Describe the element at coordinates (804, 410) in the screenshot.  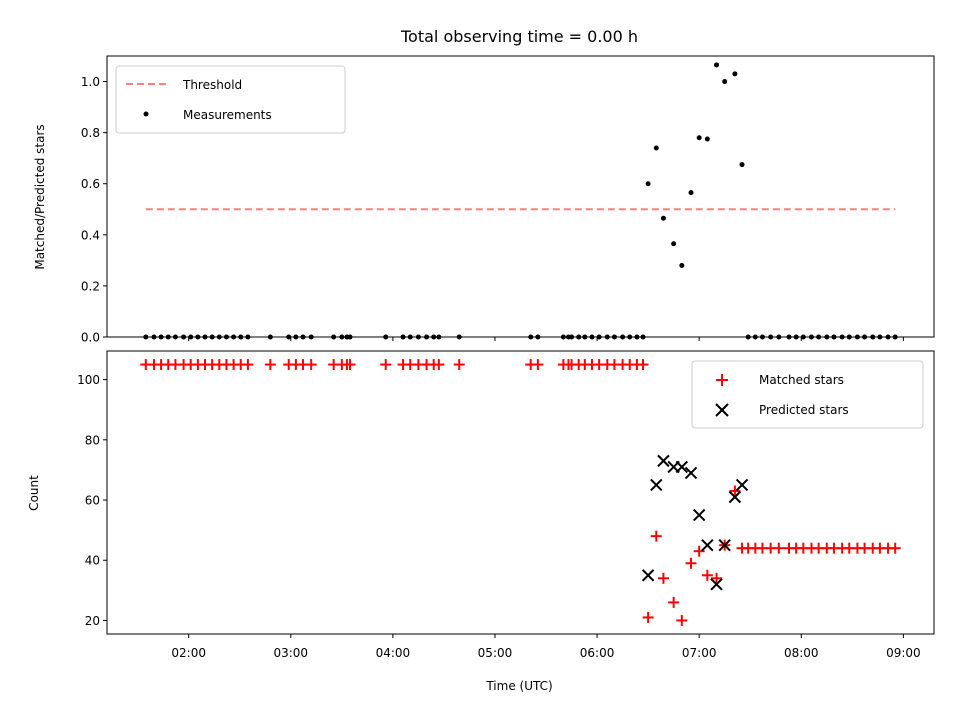
I see `legend-predicted-label: Predicted stars` at that location.